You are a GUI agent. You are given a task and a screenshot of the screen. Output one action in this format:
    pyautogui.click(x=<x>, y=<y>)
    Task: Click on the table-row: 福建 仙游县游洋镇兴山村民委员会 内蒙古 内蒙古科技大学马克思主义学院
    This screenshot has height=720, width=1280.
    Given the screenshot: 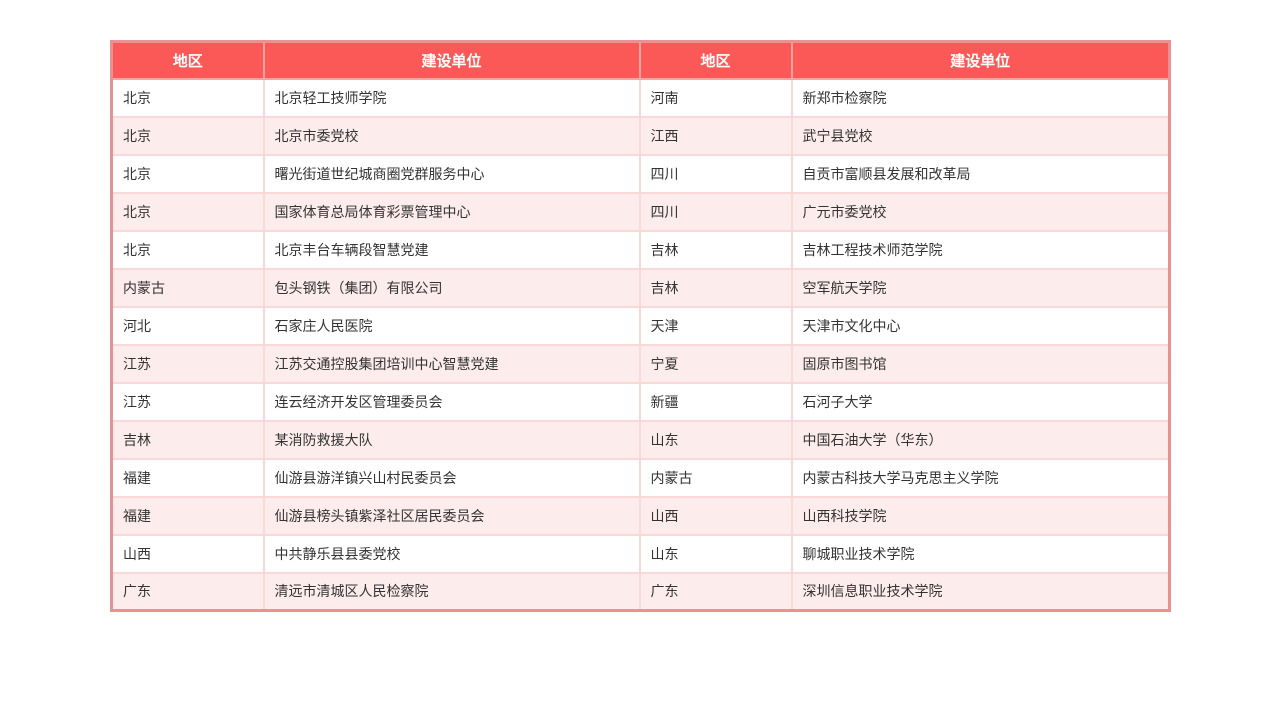 What is the action you would take?
    pyautogui.click(x=640, y=477)
    